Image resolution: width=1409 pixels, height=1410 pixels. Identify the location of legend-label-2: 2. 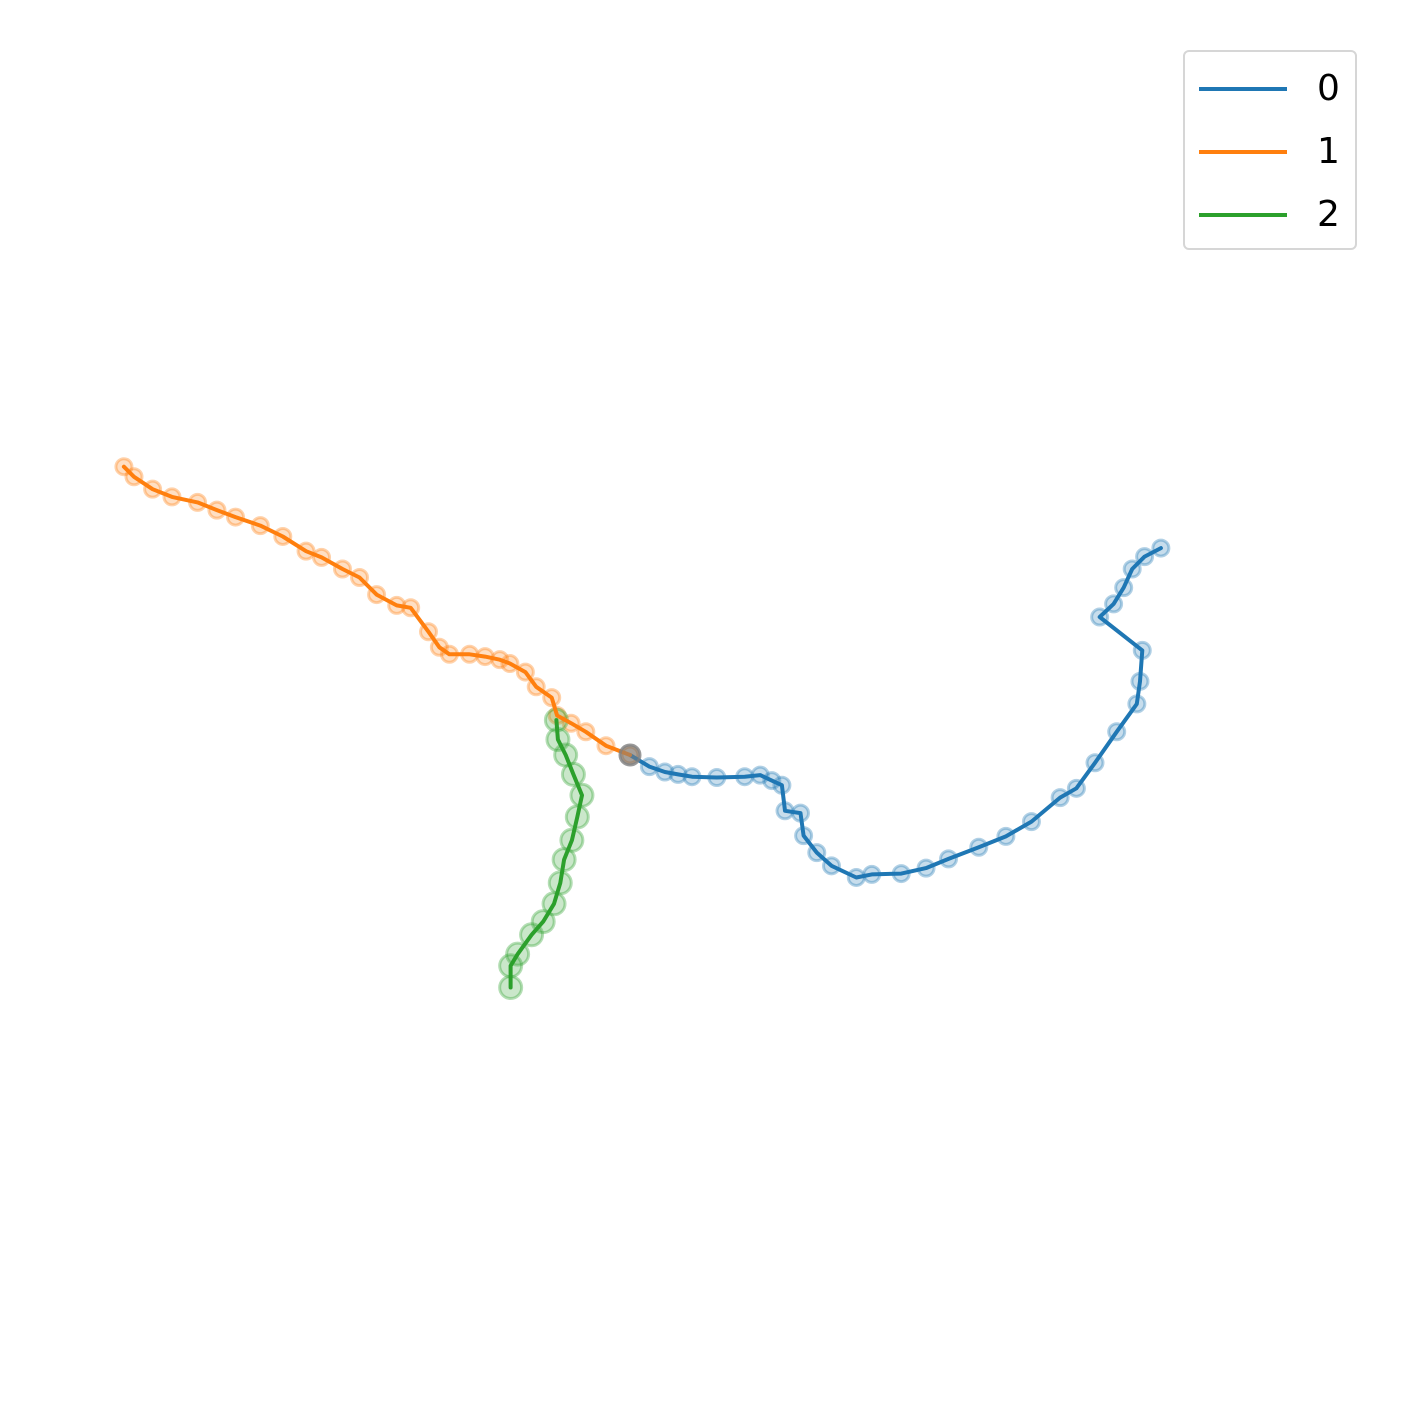
(1328, 214).